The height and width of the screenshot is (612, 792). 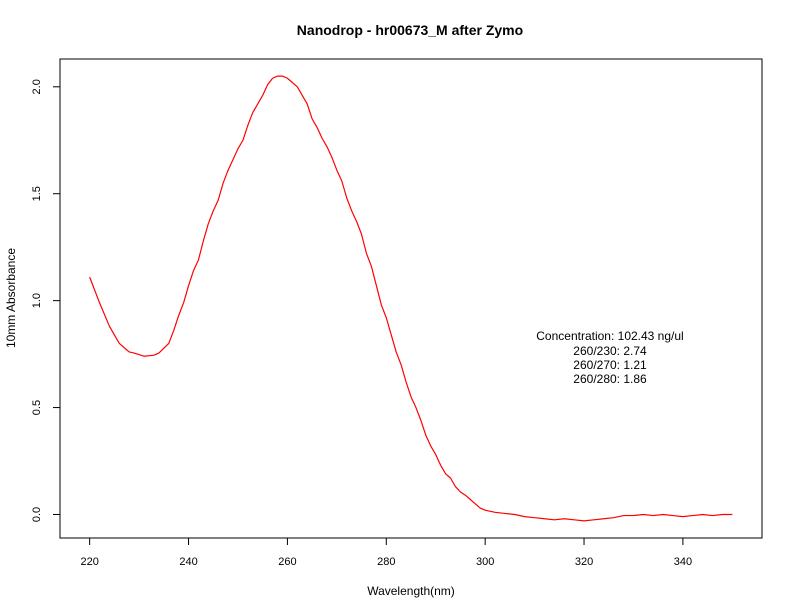 What do you see at coordinates (584, 562) in the screenshot?
I see `x-tick-label: 320` at bounding box center [584, 562].